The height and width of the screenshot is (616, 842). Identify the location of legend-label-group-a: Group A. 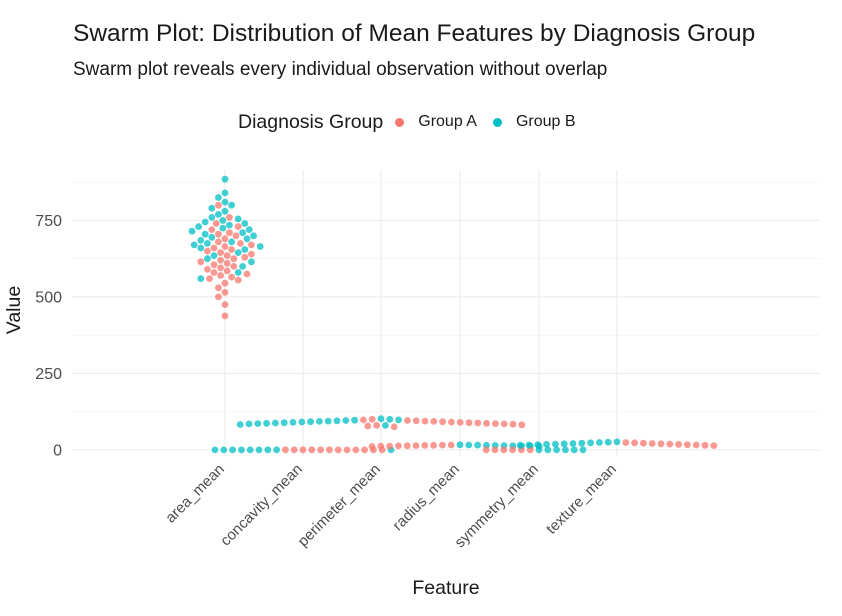
(447, 121).